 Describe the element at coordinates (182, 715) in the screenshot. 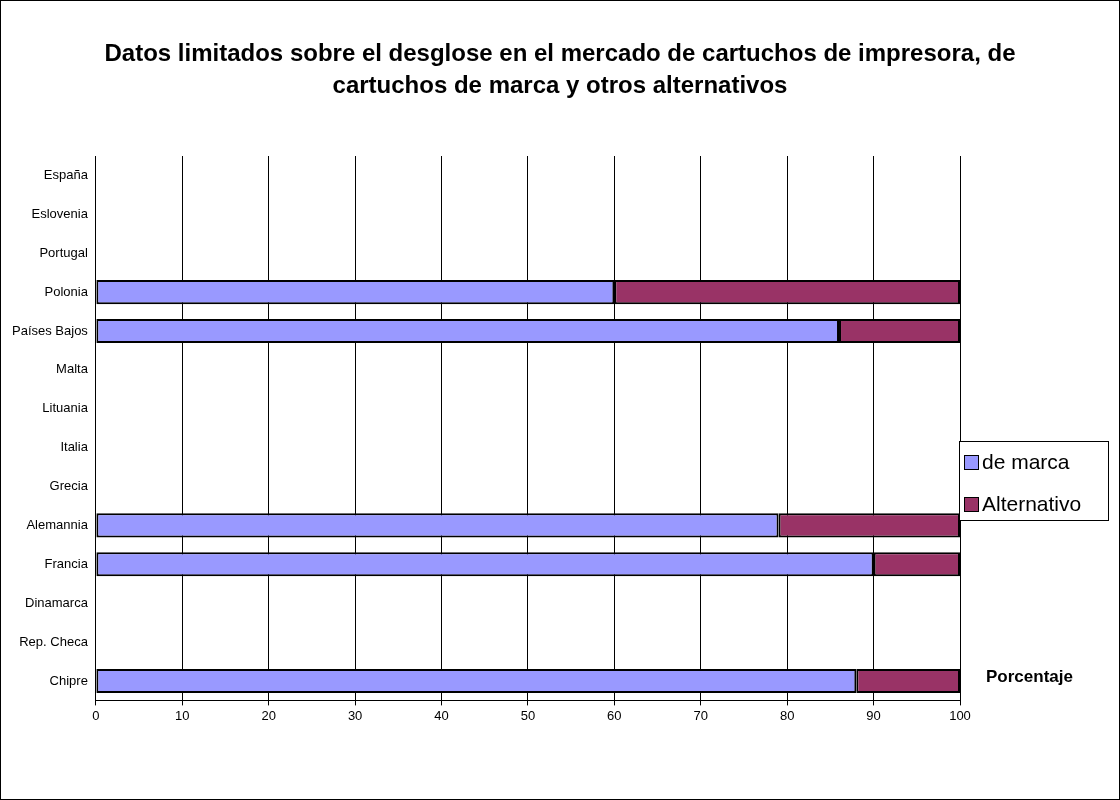

I see `x-tick-label: 10` at that location.